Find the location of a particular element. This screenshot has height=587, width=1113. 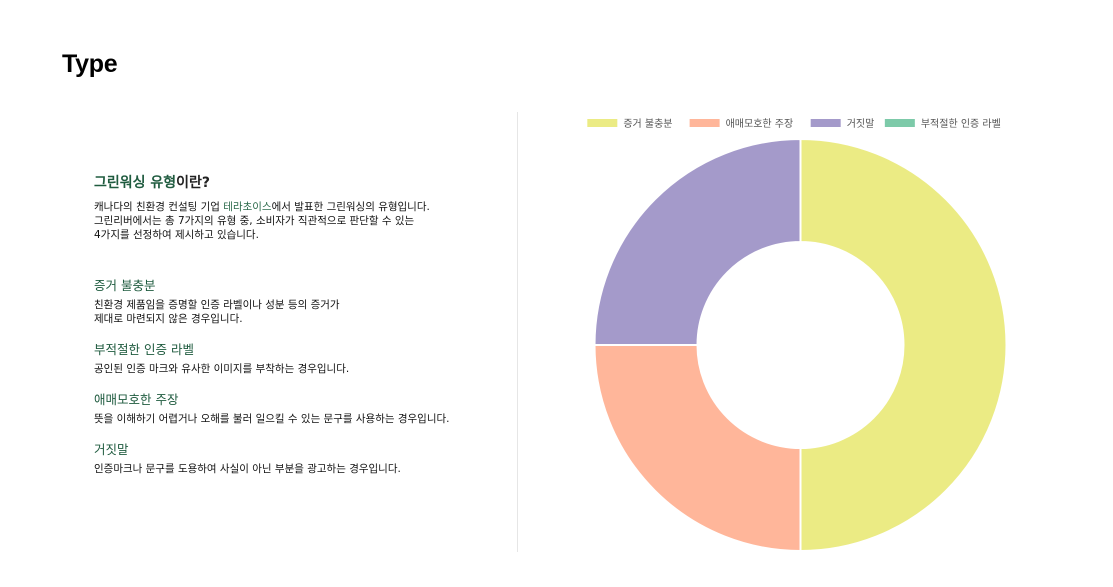

info-heading: 그린워싱 유형이란? is located at coordinates (299, 182).